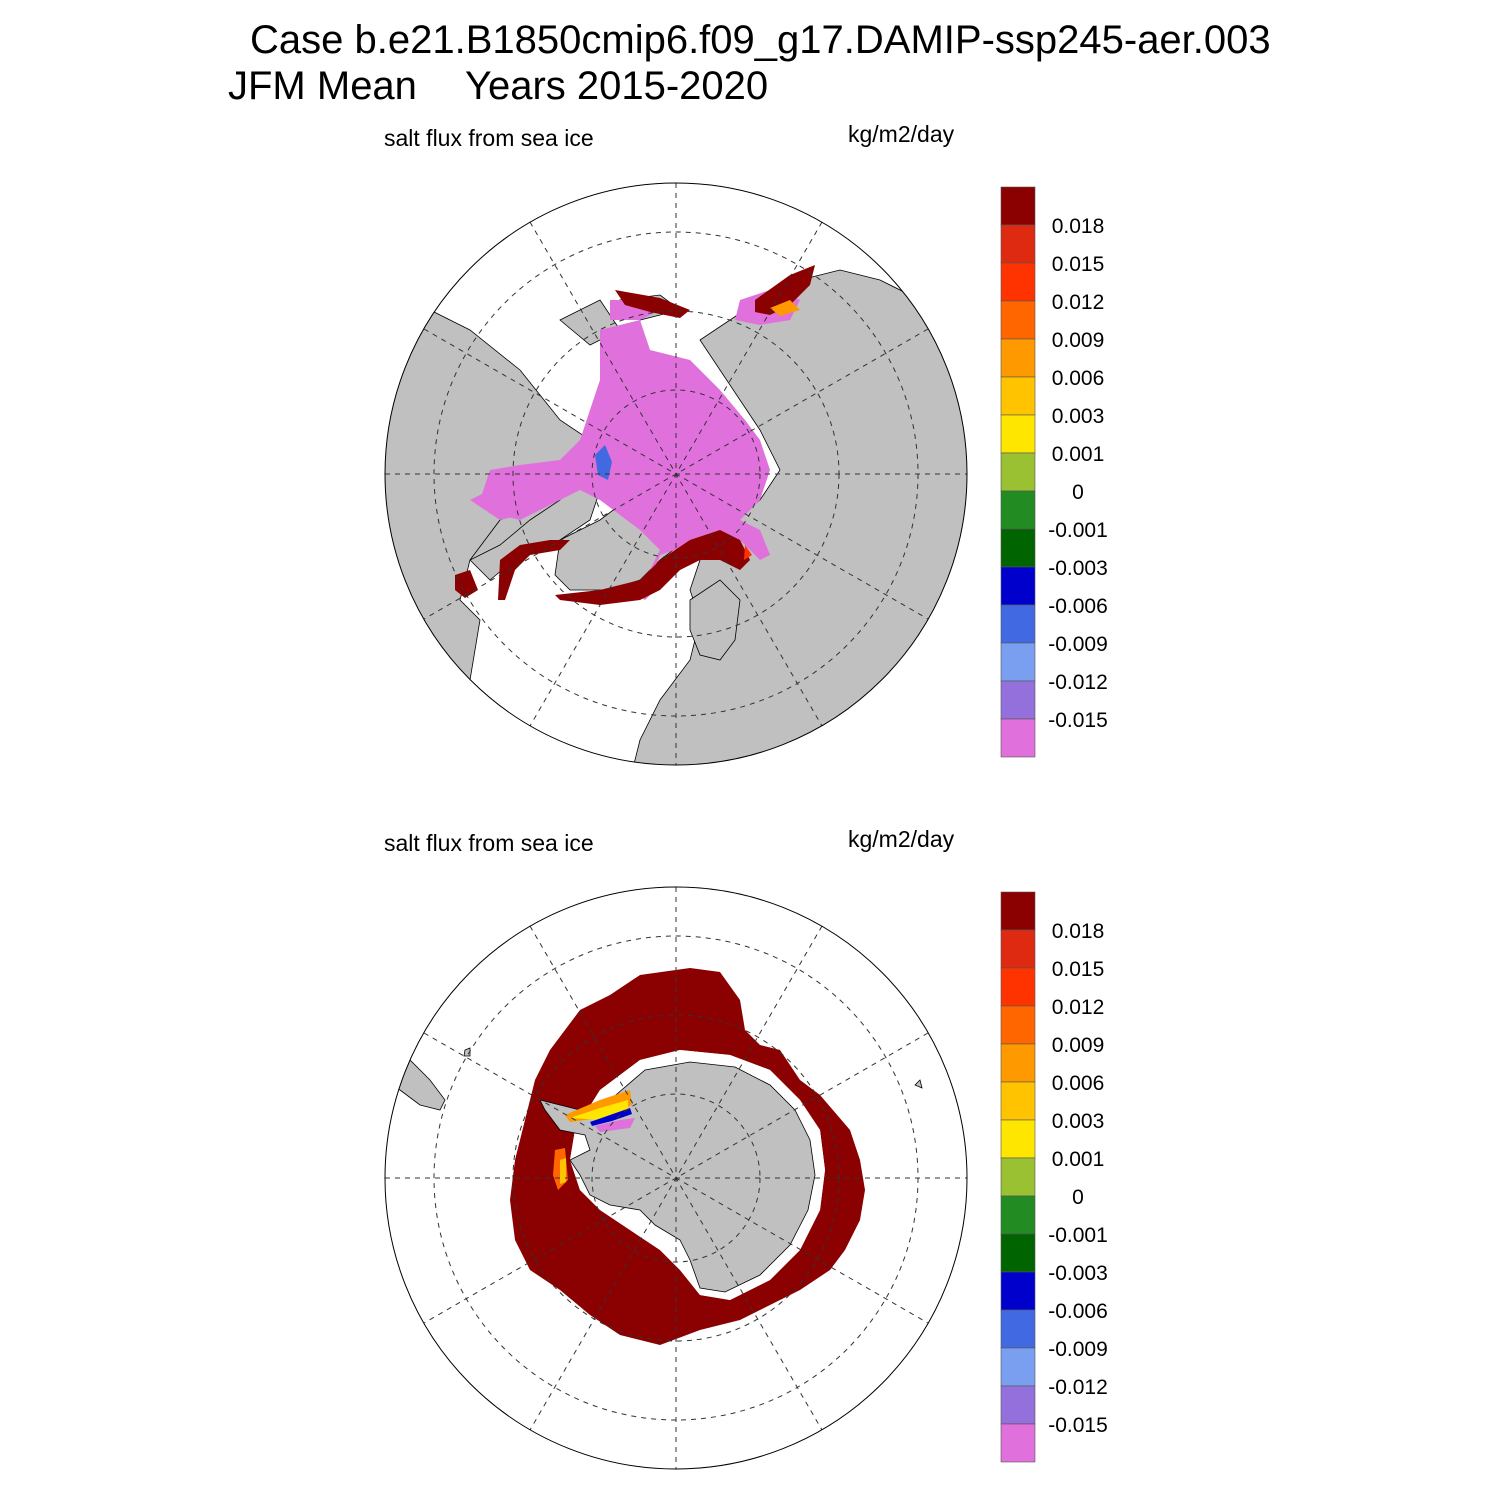 The image size is (1500, 1500). I want to click on period-title: JFM Mean Years 2015-2020, so click(498, 86).